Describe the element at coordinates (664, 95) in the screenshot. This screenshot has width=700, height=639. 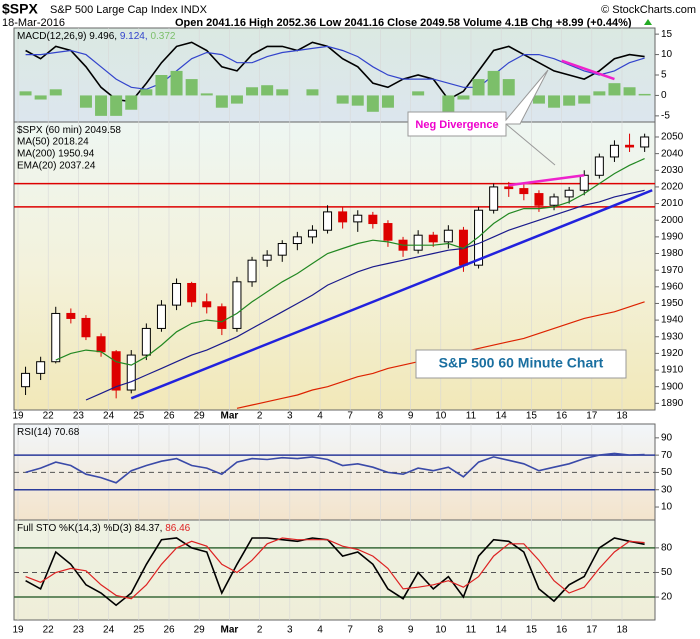
I see `y-tick-label: 0` at that location.